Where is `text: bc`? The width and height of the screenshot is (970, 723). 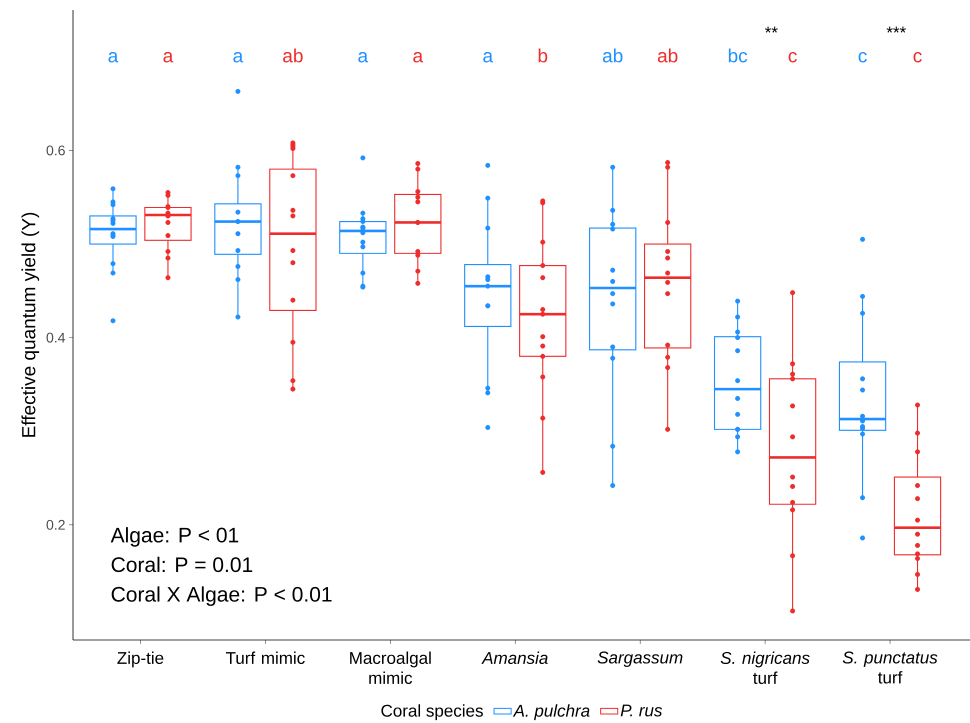 text: bc is located at coordinates (738, 55).